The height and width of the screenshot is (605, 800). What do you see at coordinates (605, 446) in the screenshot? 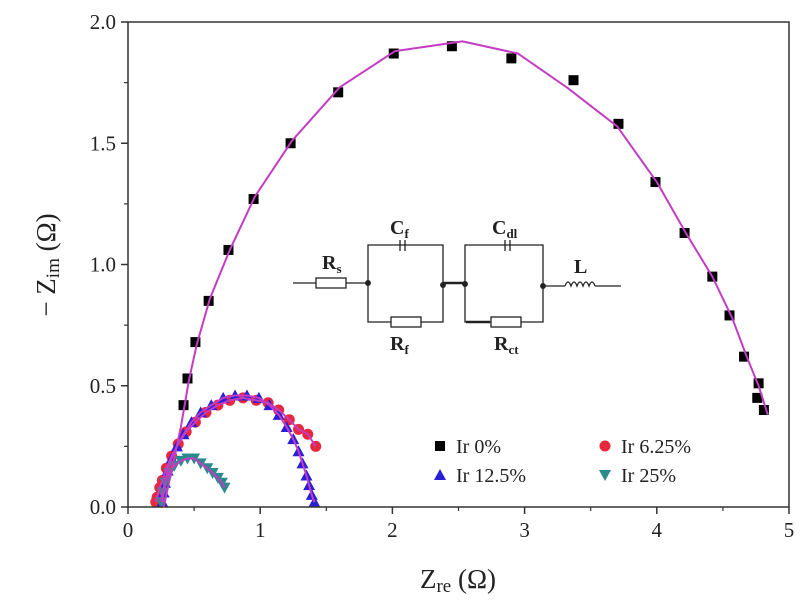
I see `legend-marker-circle` at bounding box center [605, 446].